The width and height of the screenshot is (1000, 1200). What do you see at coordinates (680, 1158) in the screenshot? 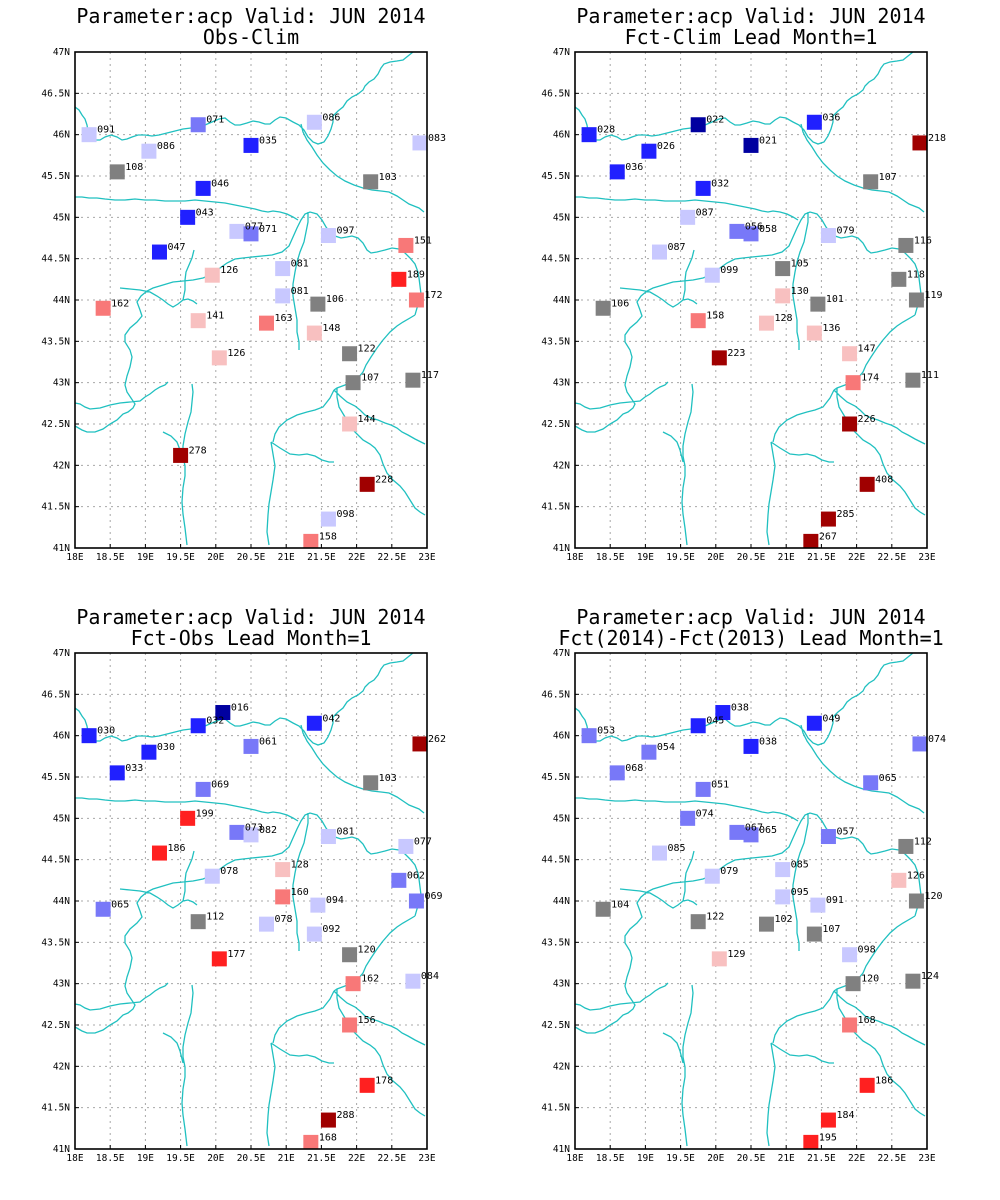
I see `x-tick-label: 19.5E` at bounding box center [680, 1158].